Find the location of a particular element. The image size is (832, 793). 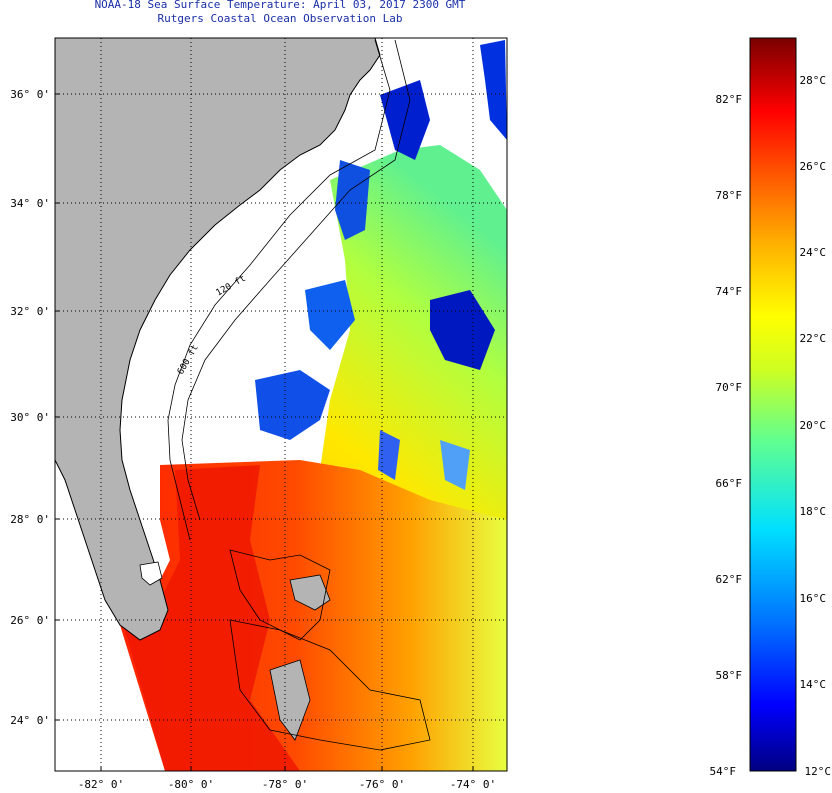

colorbar-f-label: 82°F is located at coordinates (729, 99).